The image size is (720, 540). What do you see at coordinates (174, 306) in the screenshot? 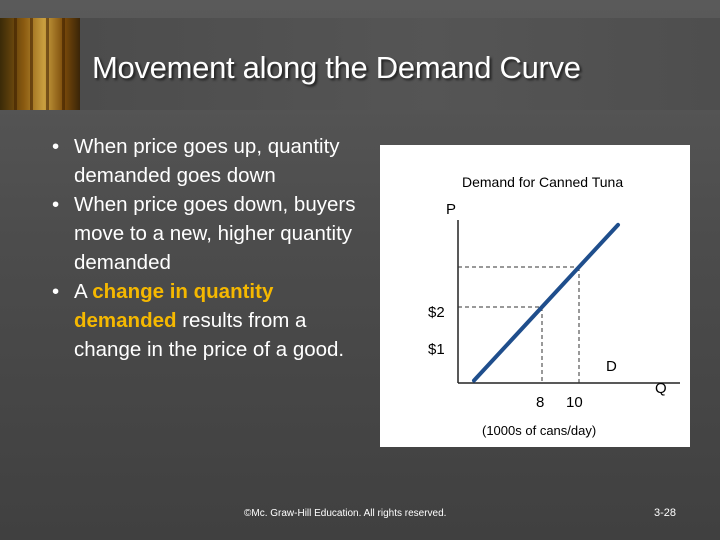
I see `highlighted-term: change in quantity demanded` at bounding box center [174, 306].